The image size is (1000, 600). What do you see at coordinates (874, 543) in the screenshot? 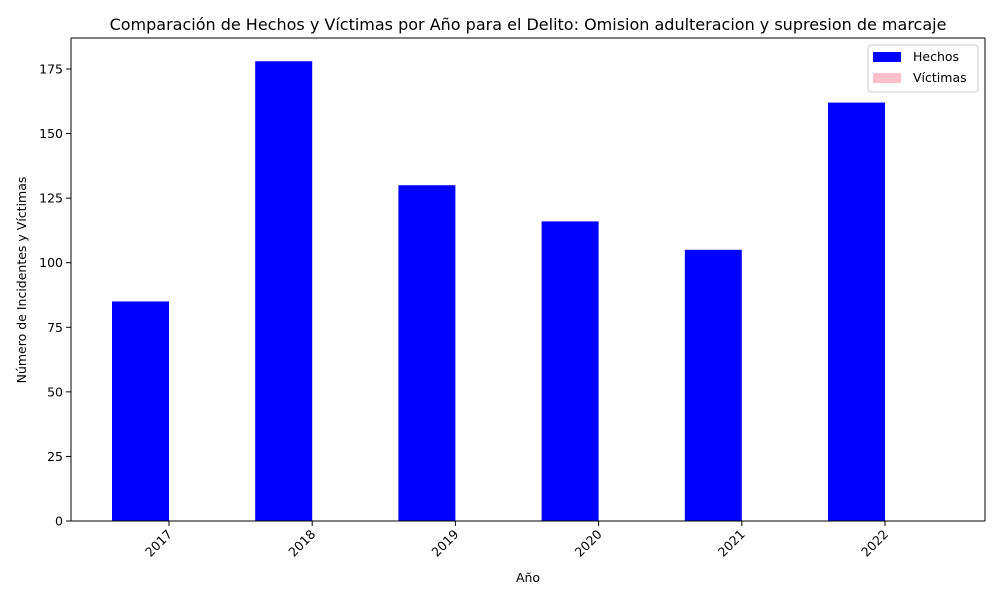
I see `x-tick-label: 2022` at bounding box center [874, 543].